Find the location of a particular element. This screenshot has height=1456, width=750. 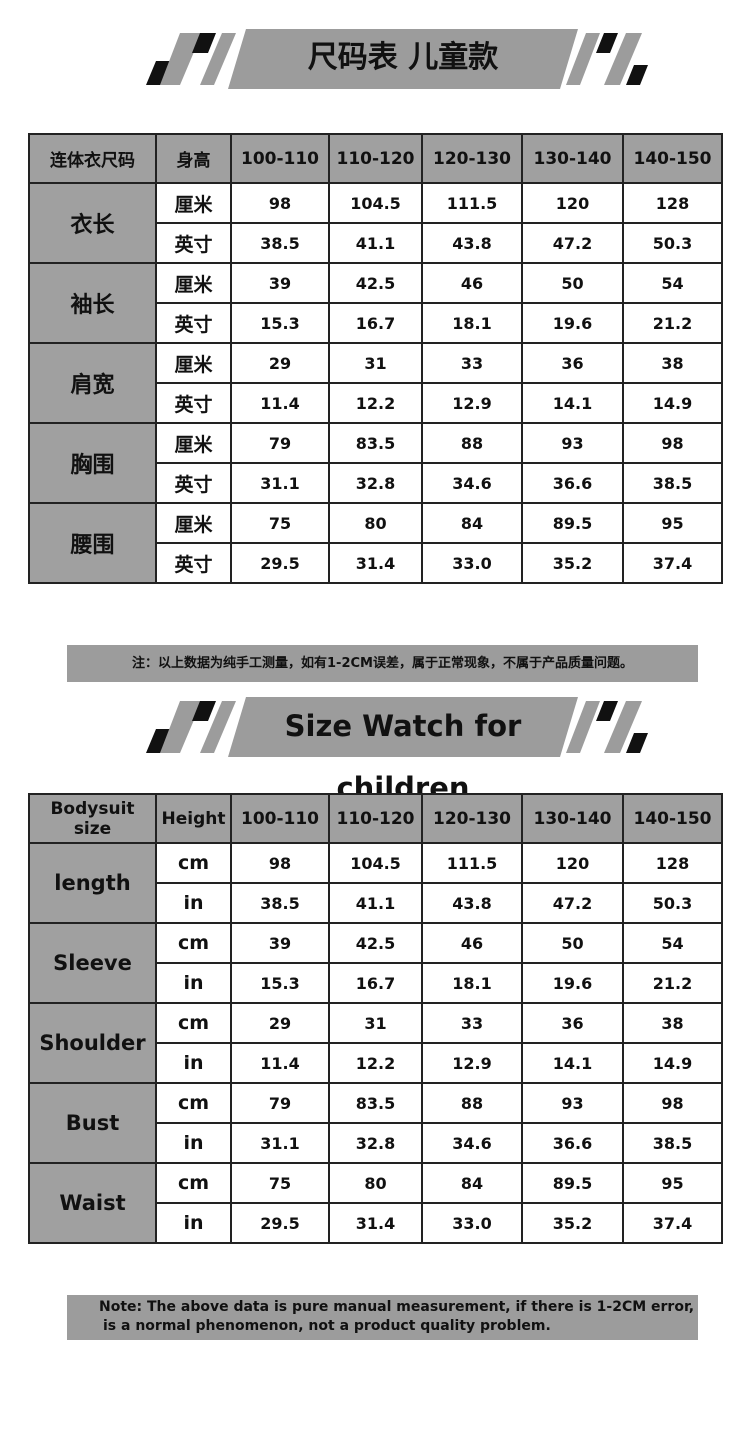

measurement-label: Bust is located at coordinates (92, 1123).